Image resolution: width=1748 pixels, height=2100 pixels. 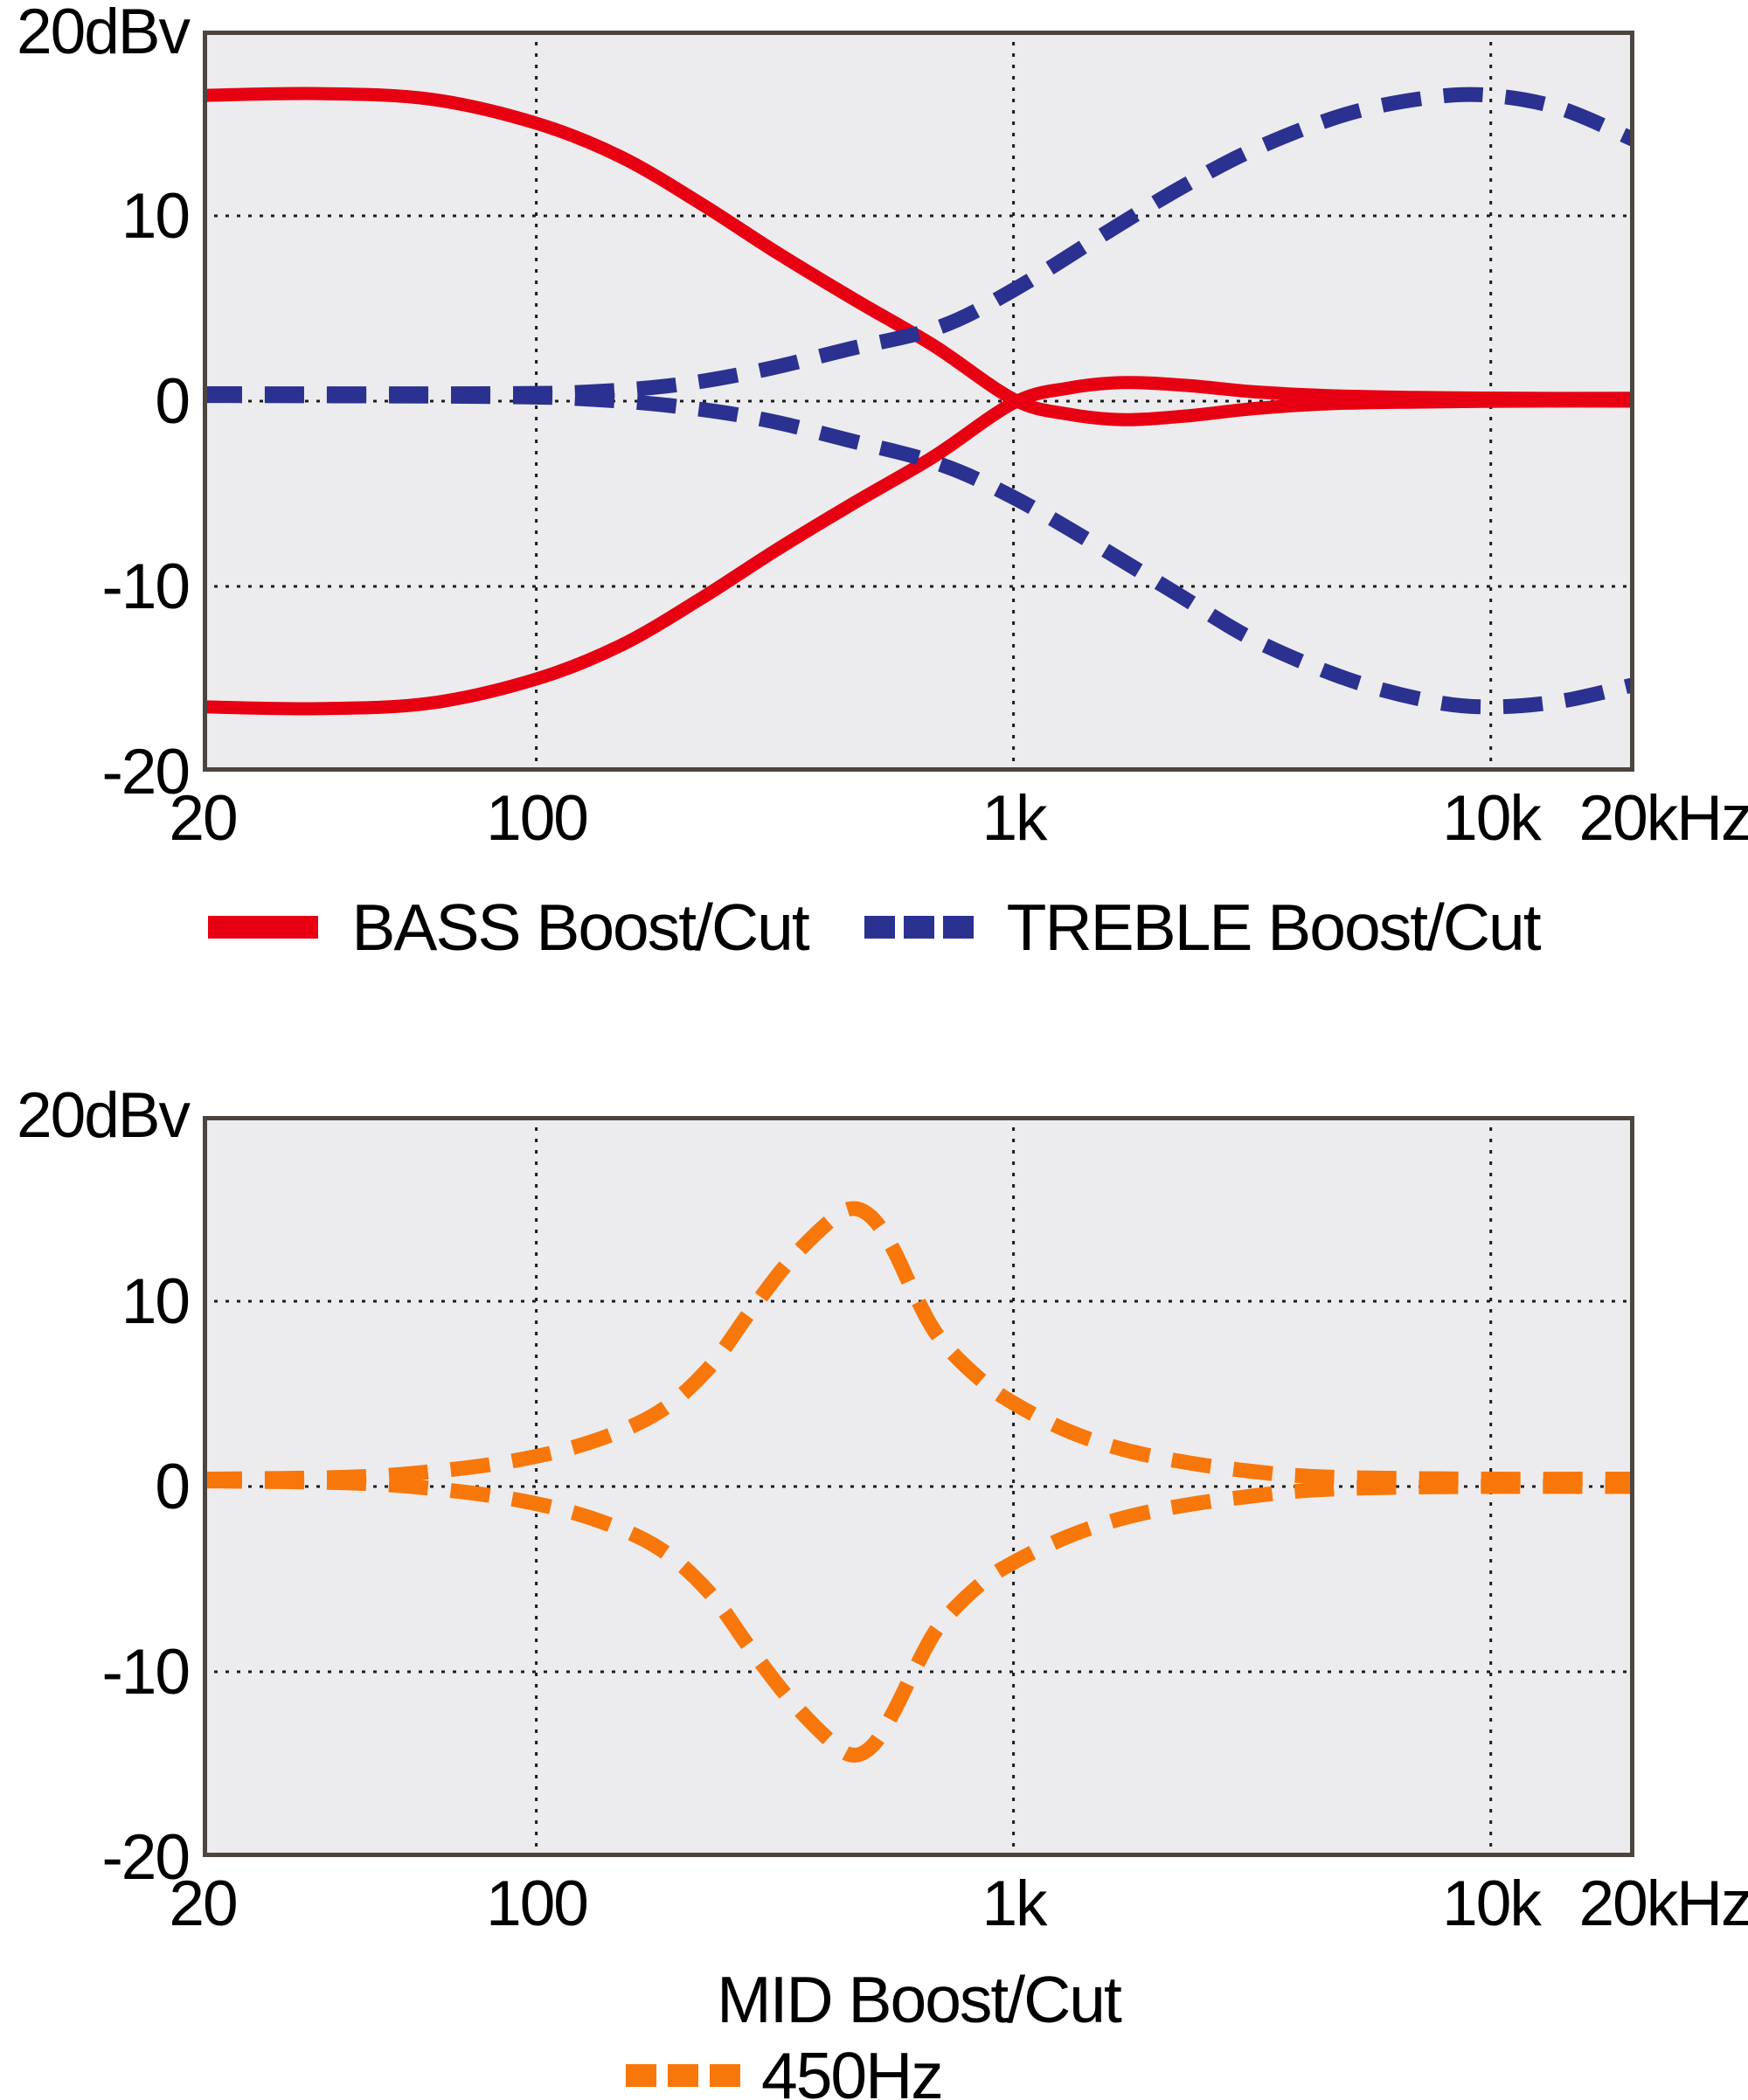 What do you see at coordinates (1663, 1904) in the screenshot?
I see `x-tick-label-20khz-2: 20kHz` at bounding box center [1663, 1904].